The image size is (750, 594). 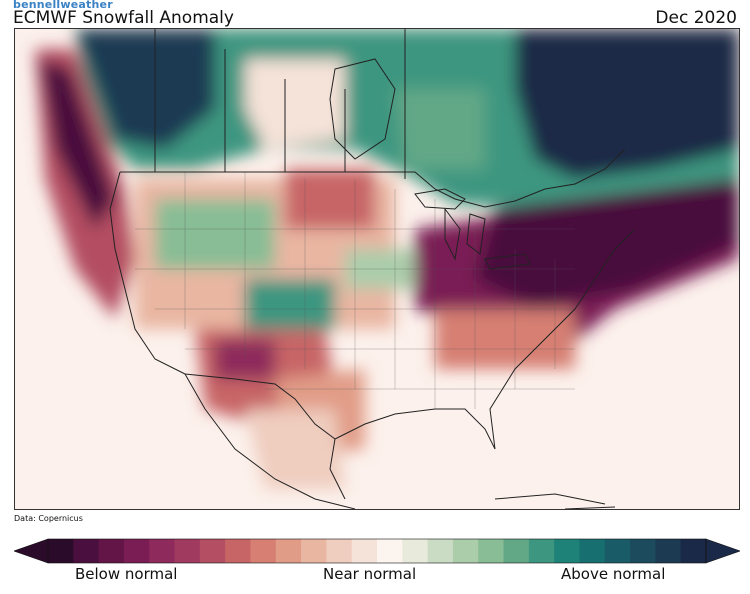 I want to click on colorbar-right-arrow, so click(x=722, y=551).